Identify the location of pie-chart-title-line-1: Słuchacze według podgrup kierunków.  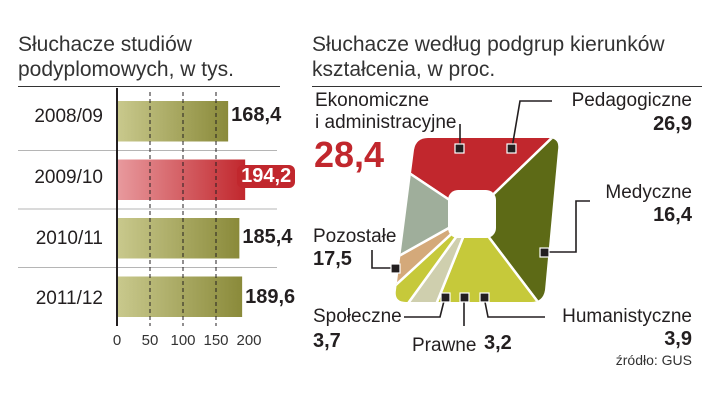
(488, 44).